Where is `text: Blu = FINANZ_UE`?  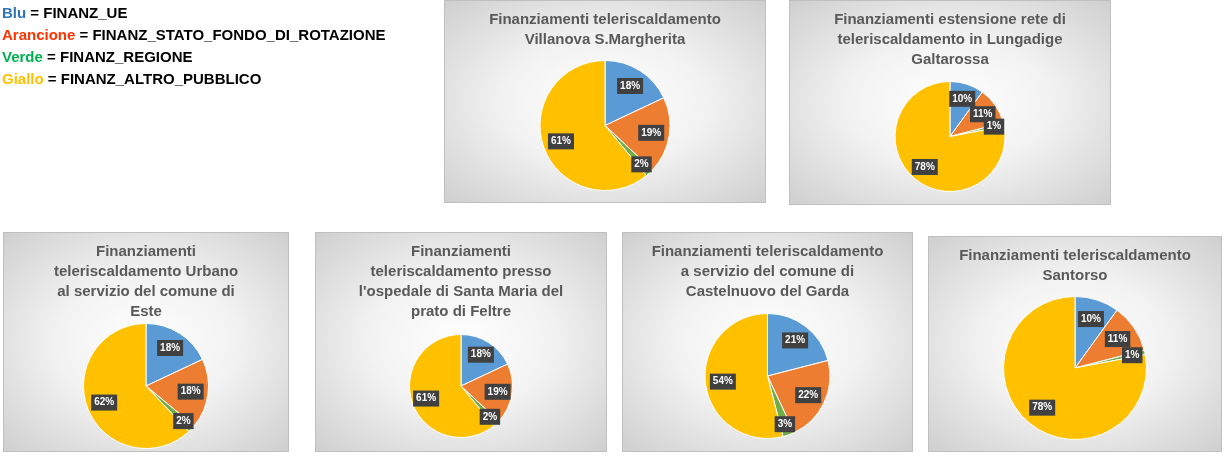 text: Blu = FINANZ_UE is located at coordinates (65, 12).